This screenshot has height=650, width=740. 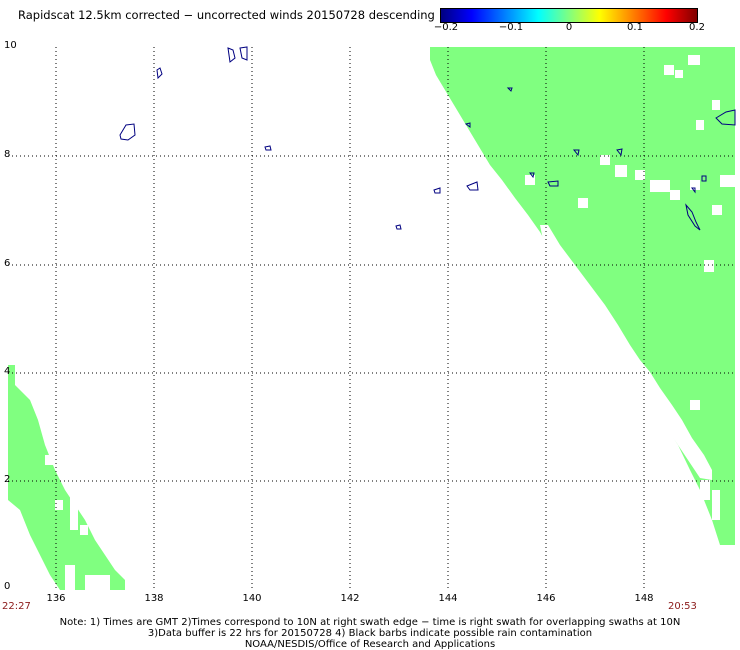 What do you see at coordinates (569, 27) in the screenshot?
I see `colorbar-label: 0` at bounding box center [569, 27].